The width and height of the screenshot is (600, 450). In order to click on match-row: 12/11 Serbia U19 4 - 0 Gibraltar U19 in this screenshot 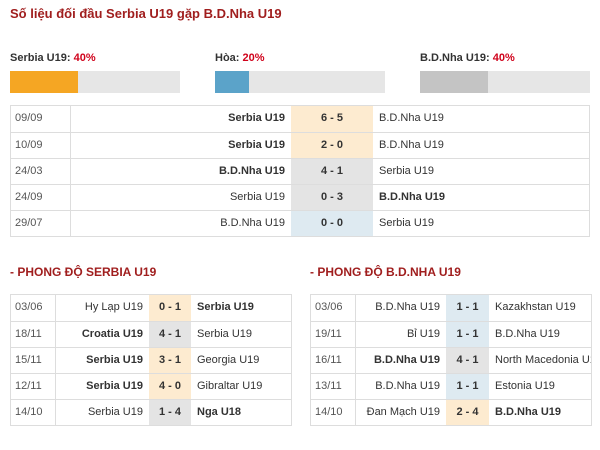, I will do `click(151, 386)`.